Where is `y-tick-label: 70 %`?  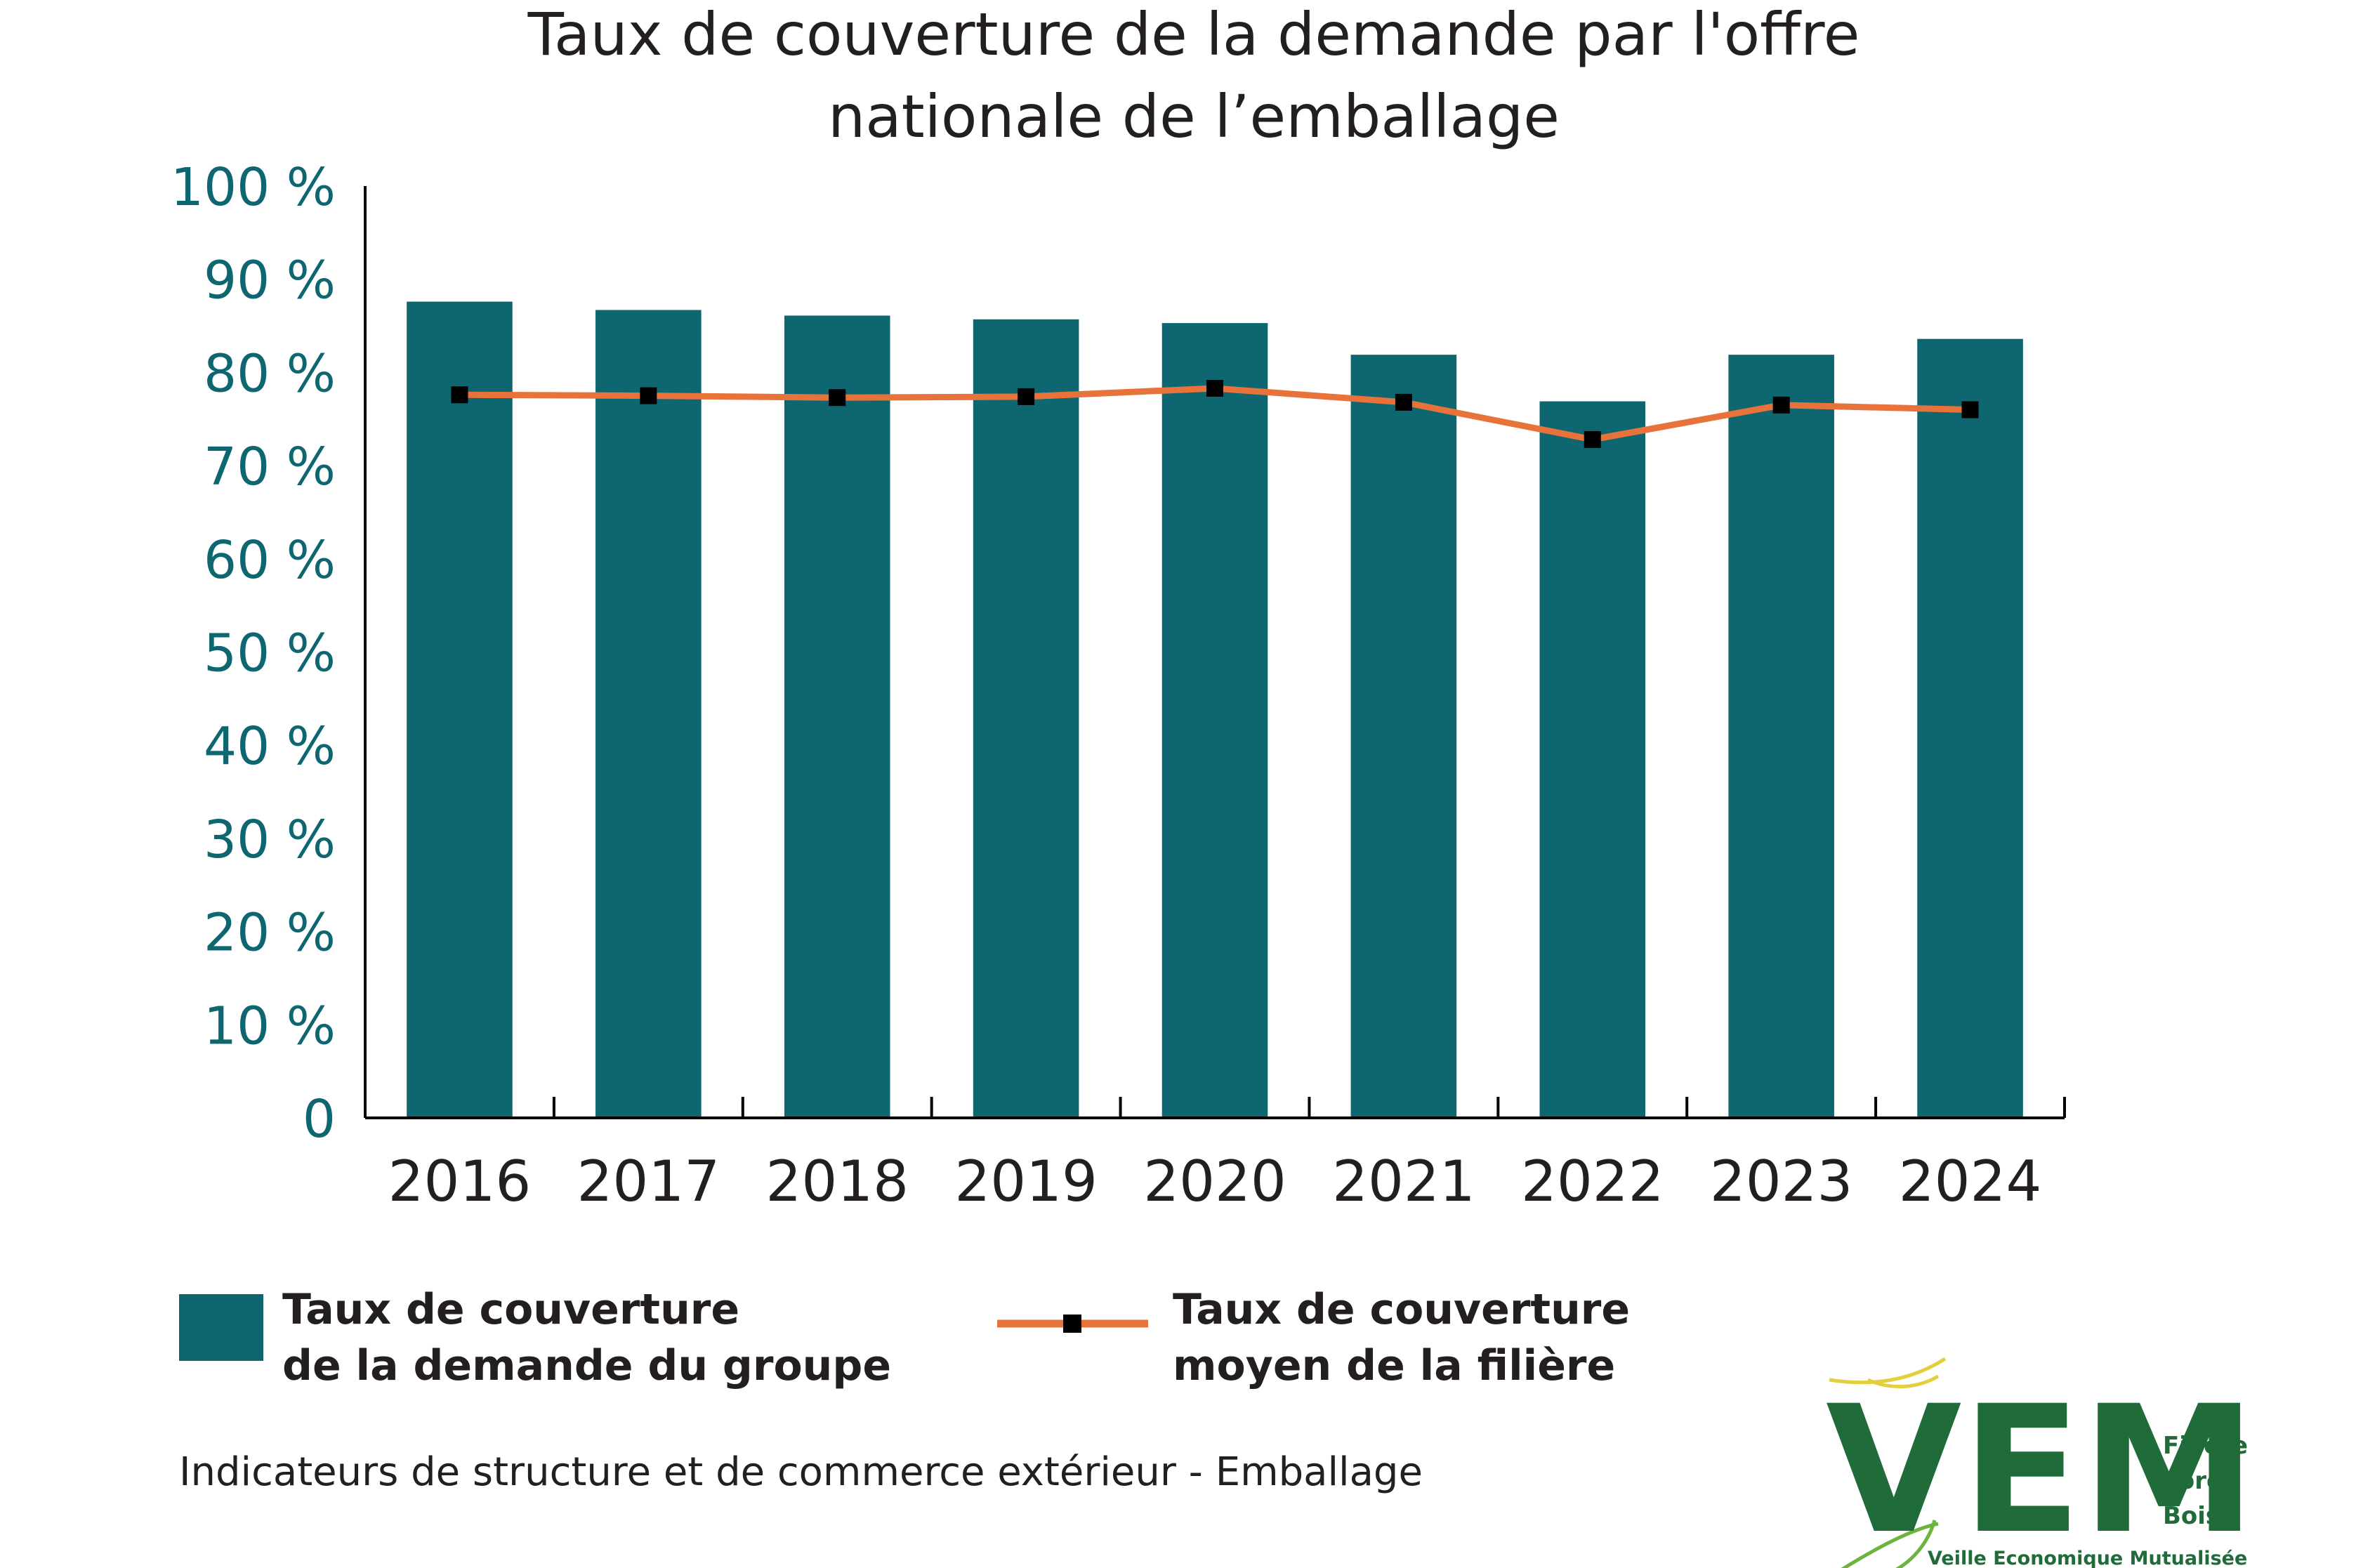
y-tick-label: 70 % is located at coordinates (270, 467).